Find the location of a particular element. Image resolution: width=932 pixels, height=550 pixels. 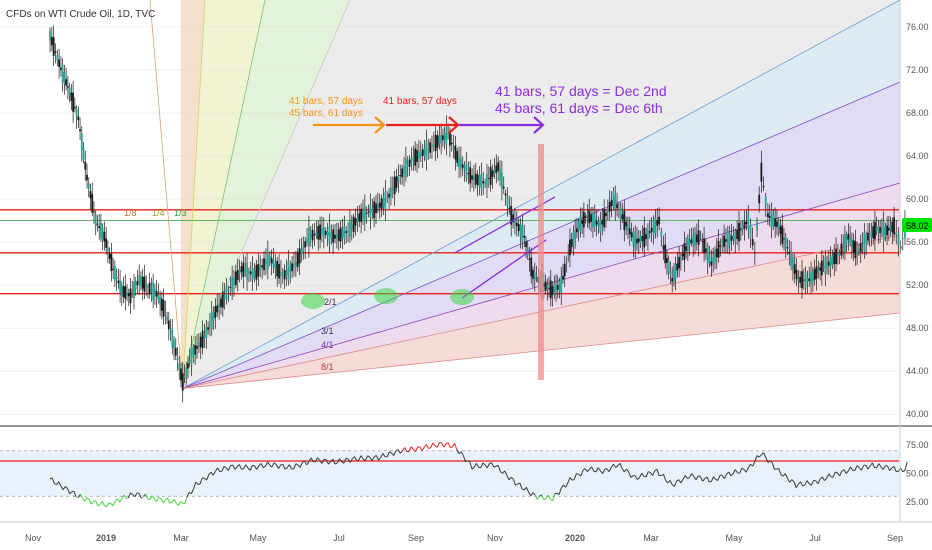

price-tick-label: 72.00 is located at coordinates (917, 70).